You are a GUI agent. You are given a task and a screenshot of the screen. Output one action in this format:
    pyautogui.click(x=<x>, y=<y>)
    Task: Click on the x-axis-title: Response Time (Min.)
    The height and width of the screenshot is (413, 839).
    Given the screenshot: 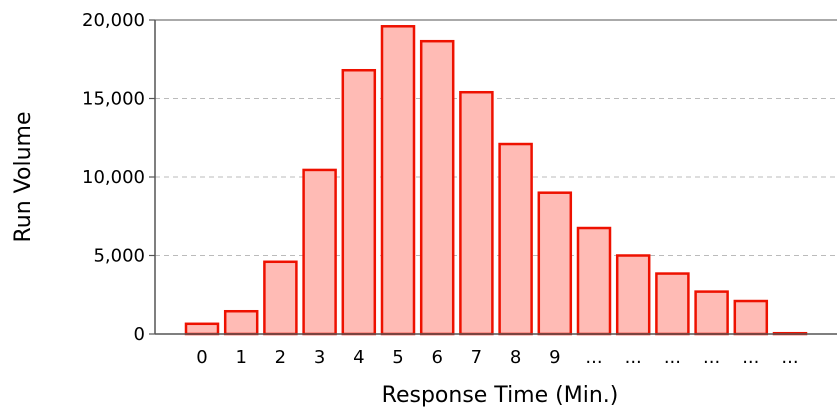 What is the action you would take?
    pyautogui.click(x=500, y=395)
    